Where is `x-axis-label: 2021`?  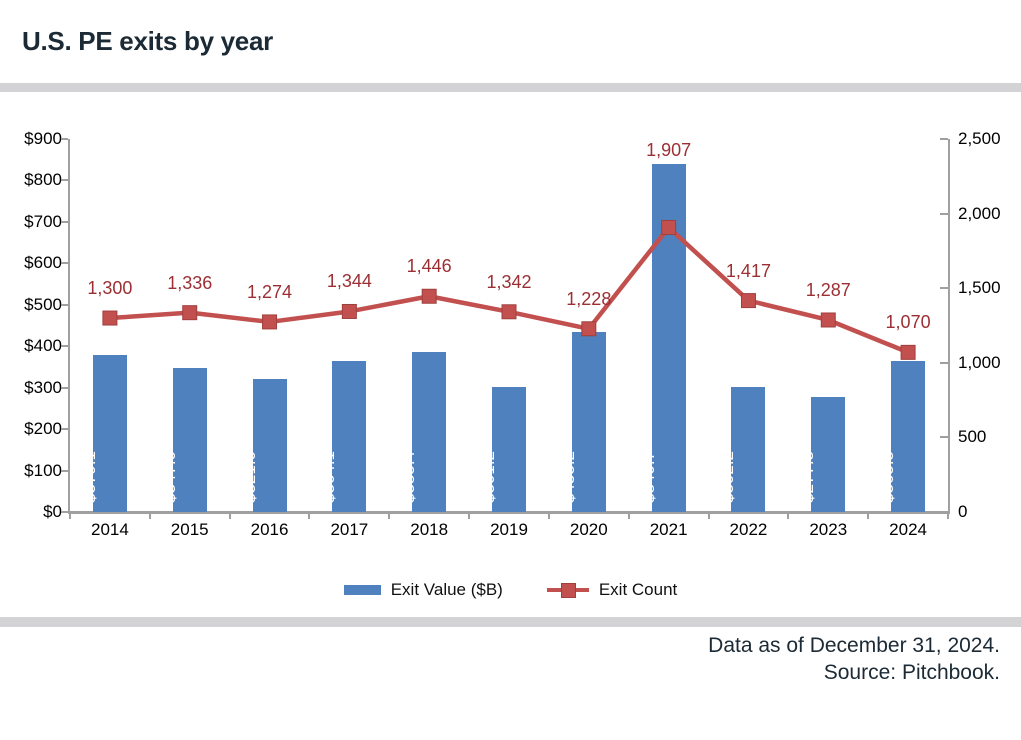 x-axis-label: 2021 is located at coordinates (668, 529).